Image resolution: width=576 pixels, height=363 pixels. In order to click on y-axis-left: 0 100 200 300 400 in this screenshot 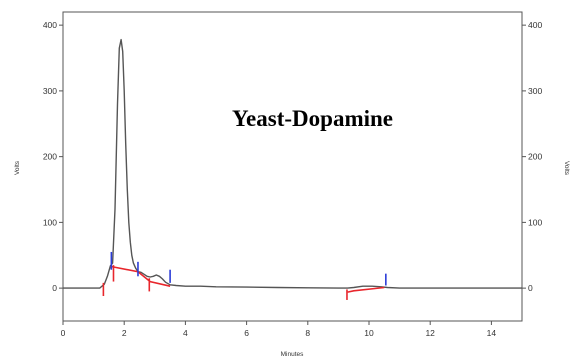, I will do `click(53, 156)`.